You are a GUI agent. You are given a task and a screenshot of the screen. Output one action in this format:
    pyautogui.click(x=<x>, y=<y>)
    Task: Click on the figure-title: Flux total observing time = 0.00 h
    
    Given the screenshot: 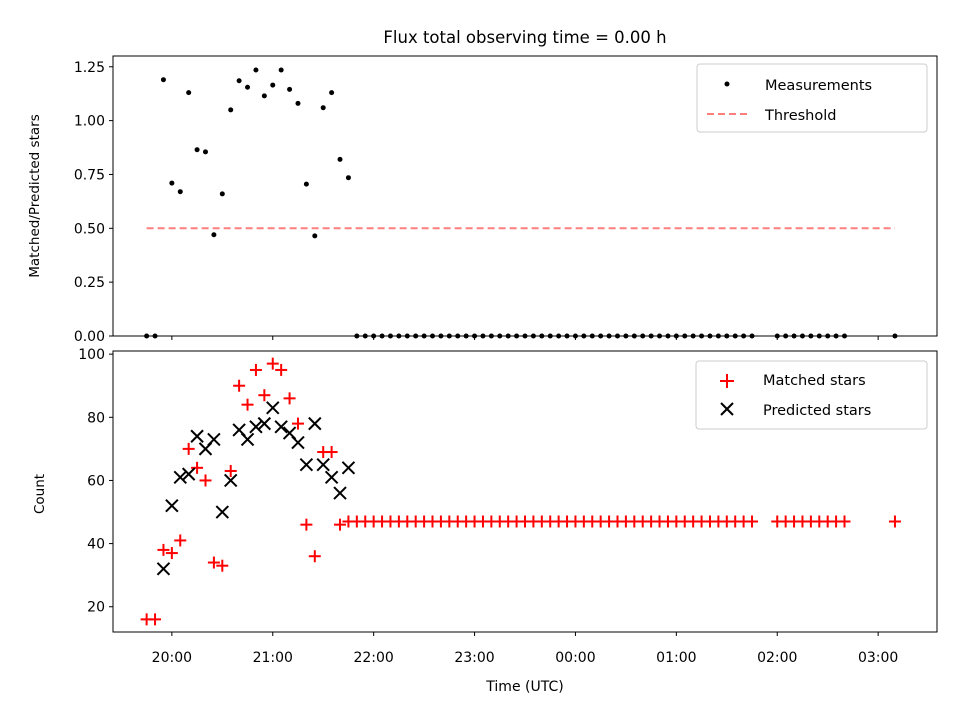 What is the action you would take?
    pyautogui.click(x=524, y=37)
    